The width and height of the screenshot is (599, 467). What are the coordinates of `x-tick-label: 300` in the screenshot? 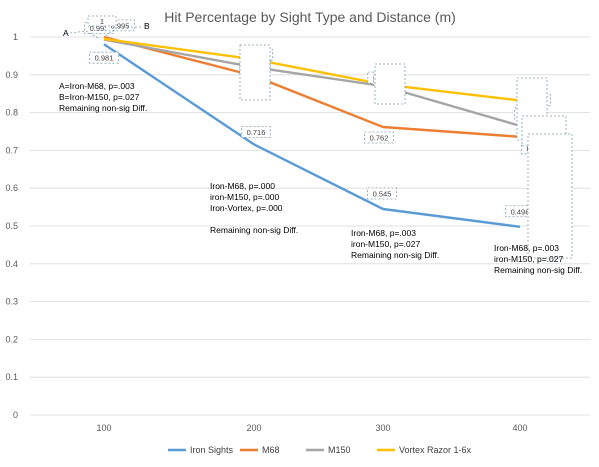 It's located at (382, 428).